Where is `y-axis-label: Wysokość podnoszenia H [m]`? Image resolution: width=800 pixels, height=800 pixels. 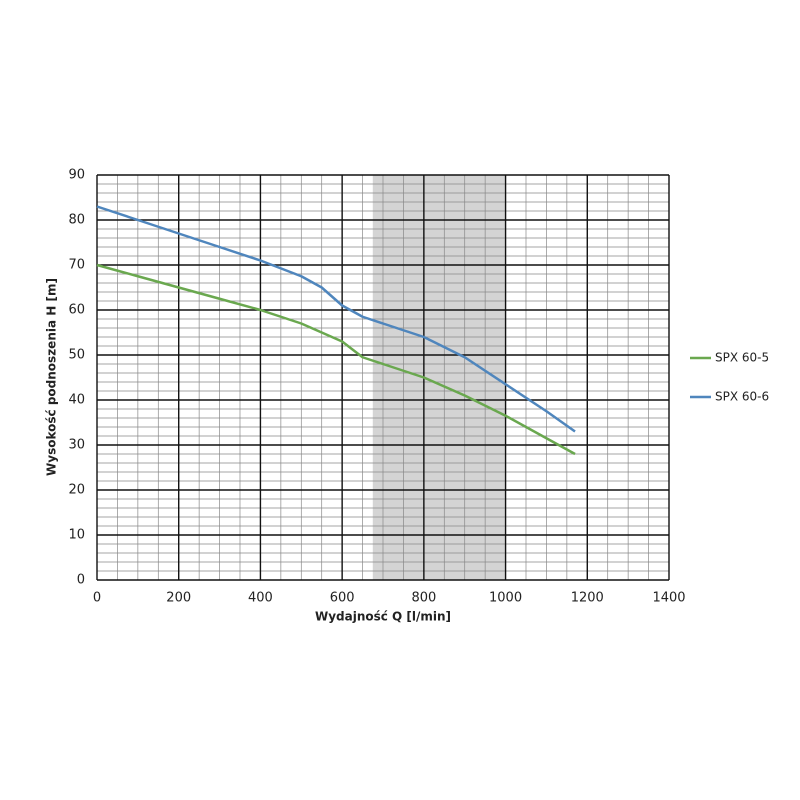 y-axis-label: Wysokość podnoszenia H [m] is located at coordinates (52, 377).